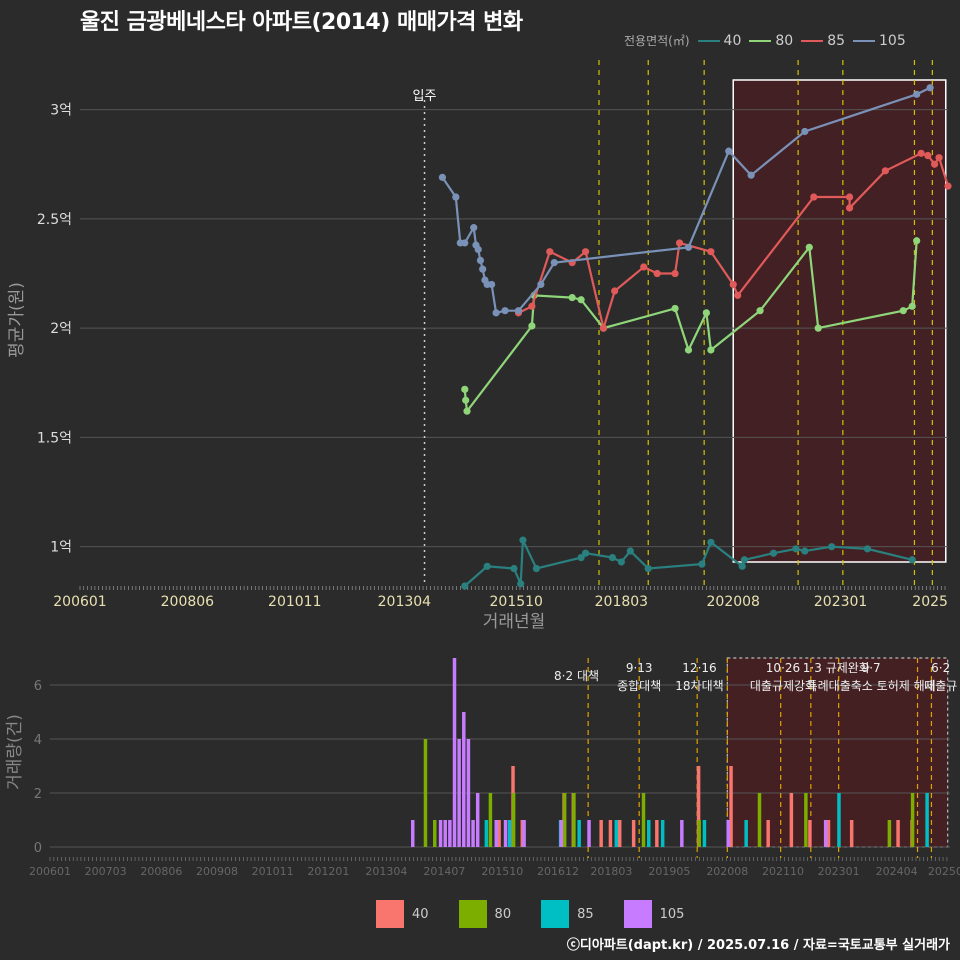 This screenshot has height=960, width=960. What do you see at coordinates (783, 871) in the screenshot?
I see `vol-x-tick: 202110` at bounding box center [783, 871].